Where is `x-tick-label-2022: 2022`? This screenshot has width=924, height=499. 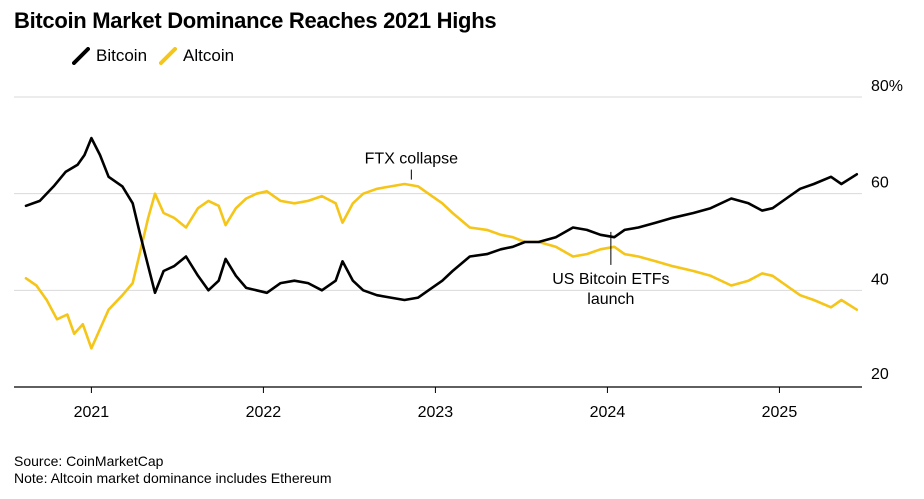 x-tick-label-2022: 2022 is located at coordinates (264, 412).